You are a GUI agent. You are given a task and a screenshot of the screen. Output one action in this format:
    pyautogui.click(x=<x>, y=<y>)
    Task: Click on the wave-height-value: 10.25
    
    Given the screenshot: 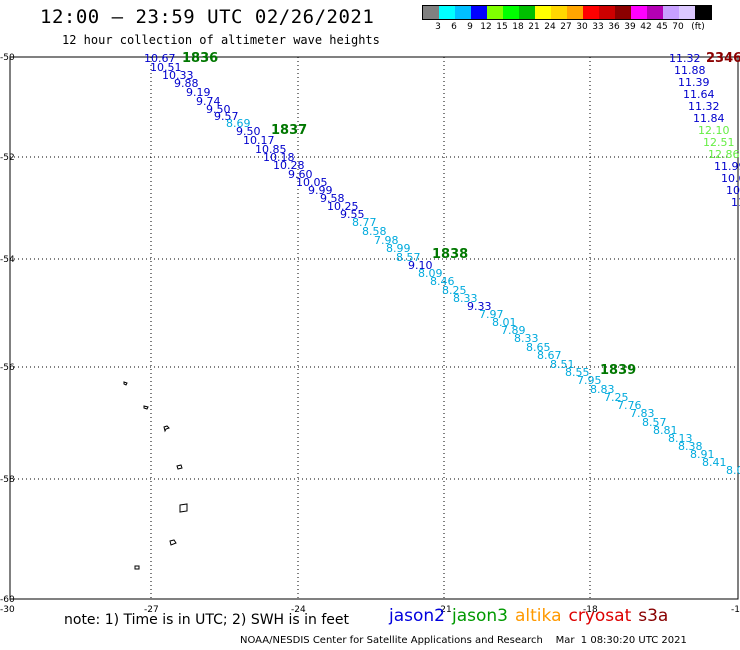 What is the action you would take?
    pyautogui.click(x=343, y=206)
    